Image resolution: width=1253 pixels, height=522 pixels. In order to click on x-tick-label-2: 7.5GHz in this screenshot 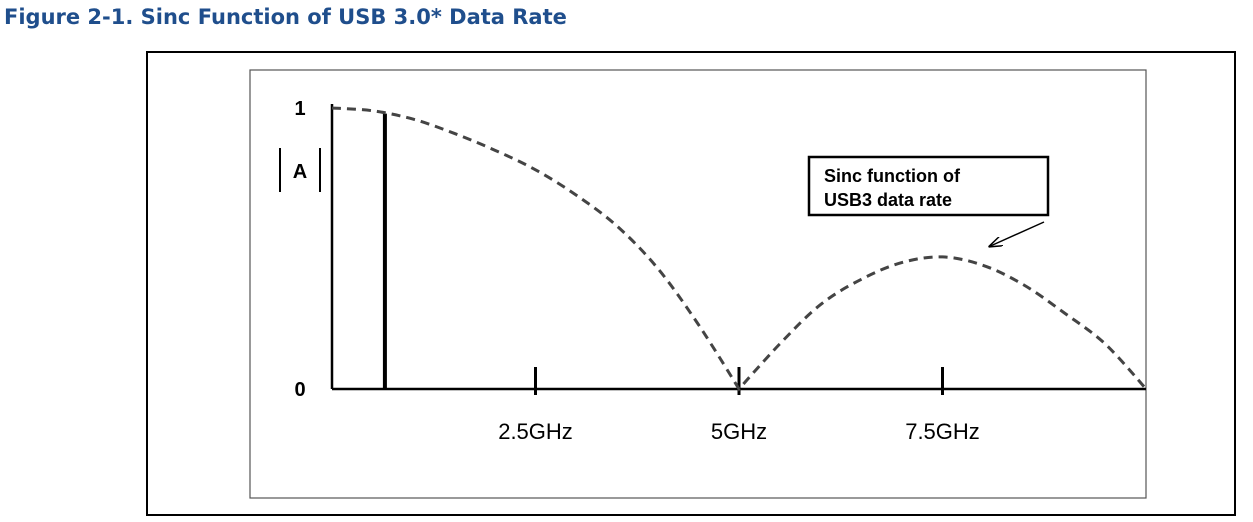, I will do `click(942, 431)`.